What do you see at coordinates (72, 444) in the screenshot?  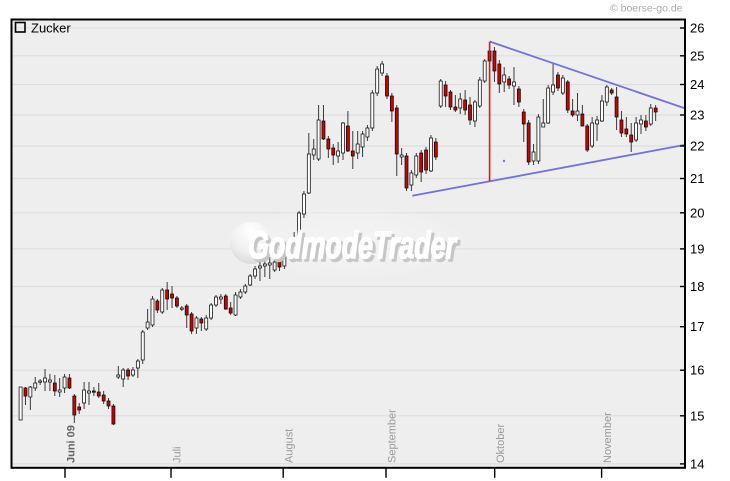 I see `svg-text: Juni 09` at bounding box center [72, 444].